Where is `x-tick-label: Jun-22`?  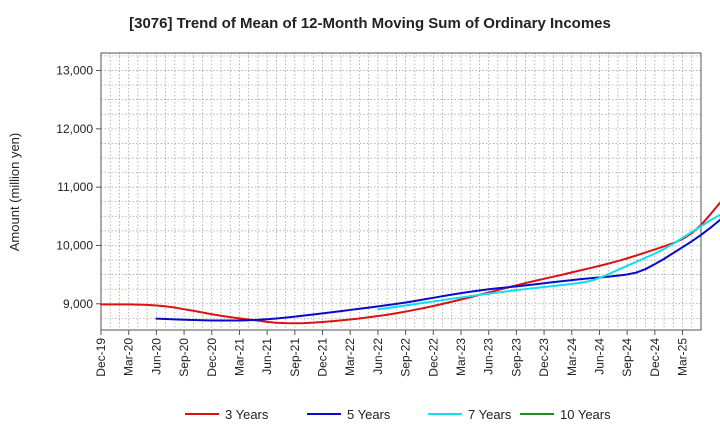 x-tick-label: Jun-22 is located at coordinates (378, 356).